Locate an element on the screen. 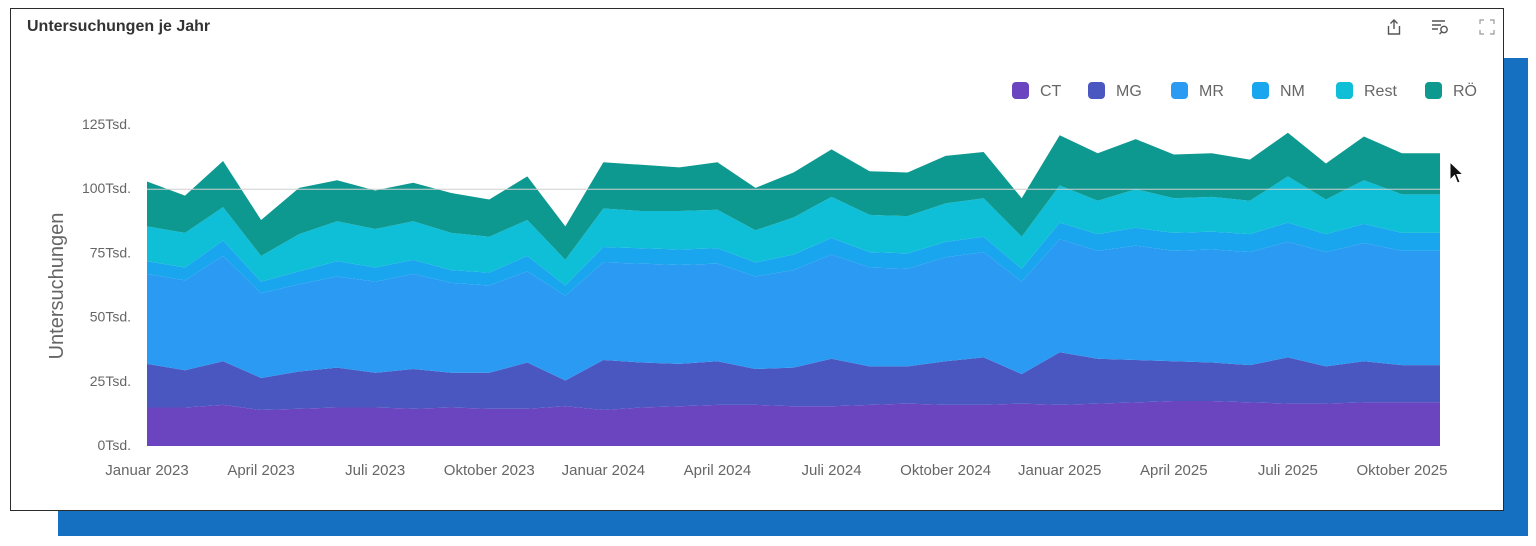 The image size is (1536, 546). legend-item-mg: MG is located at coordinates (1115, 91).